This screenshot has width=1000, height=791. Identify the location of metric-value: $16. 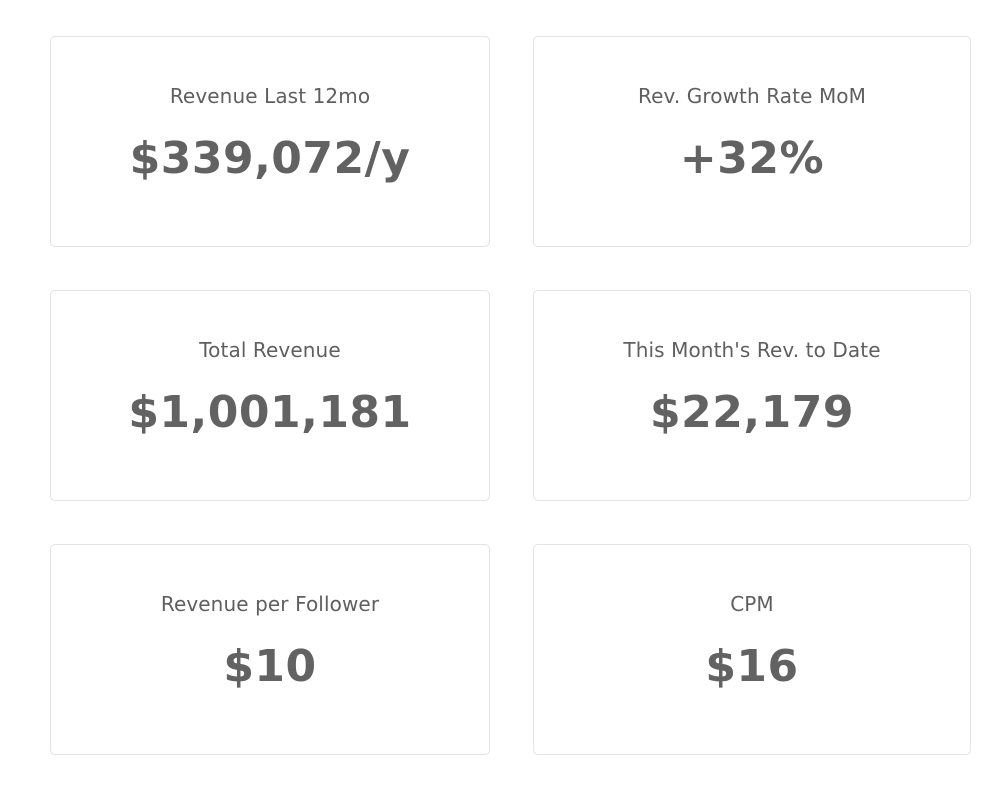
(752, 666).